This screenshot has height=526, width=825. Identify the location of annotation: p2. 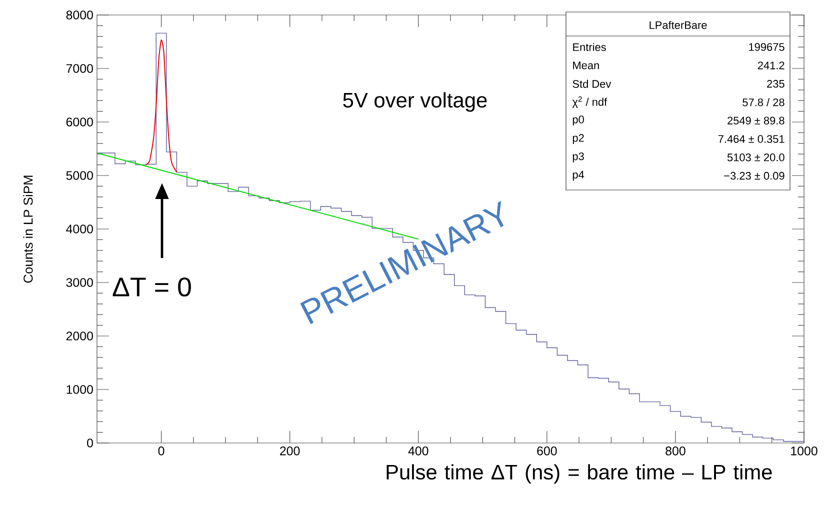
(578, 139).